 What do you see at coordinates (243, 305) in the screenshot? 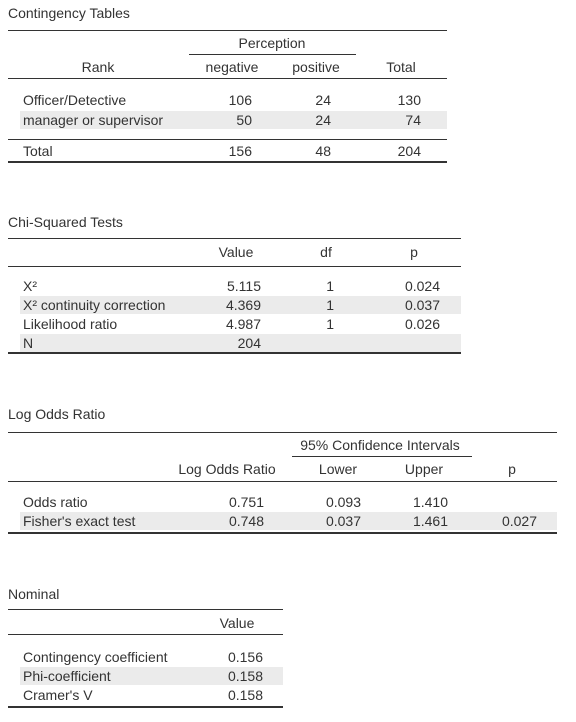
I see `cell-value: 4.369` at bounding box center [243, 305].